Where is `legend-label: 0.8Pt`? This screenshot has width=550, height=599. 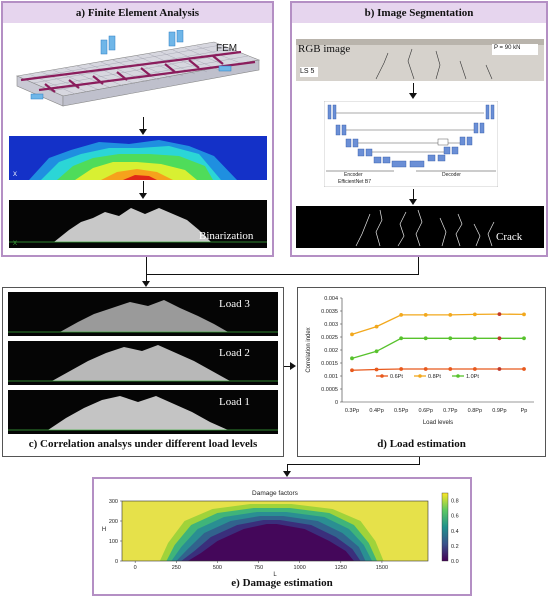 legend-label: 0.8Pt is located at coordinates (434, 377).